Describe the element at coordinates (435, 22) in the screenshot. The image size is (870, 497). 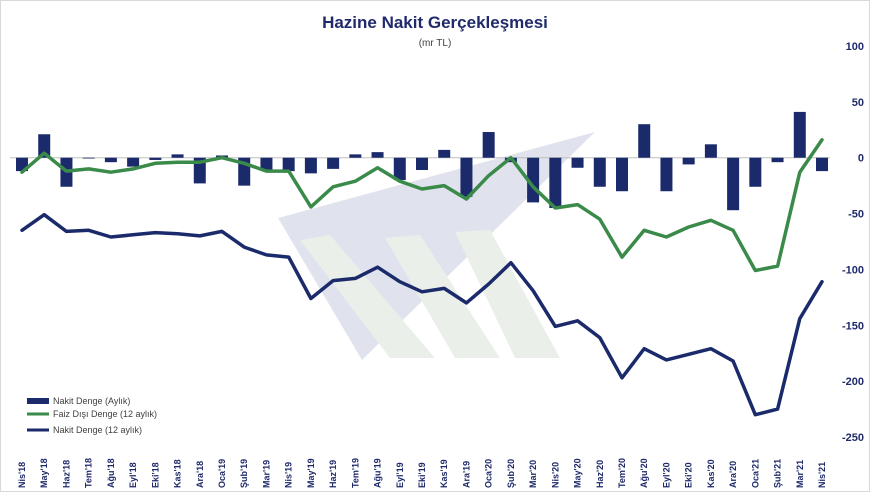
I see `chart-title: Hazine Nakit Gerçekleşmesi` at that location.